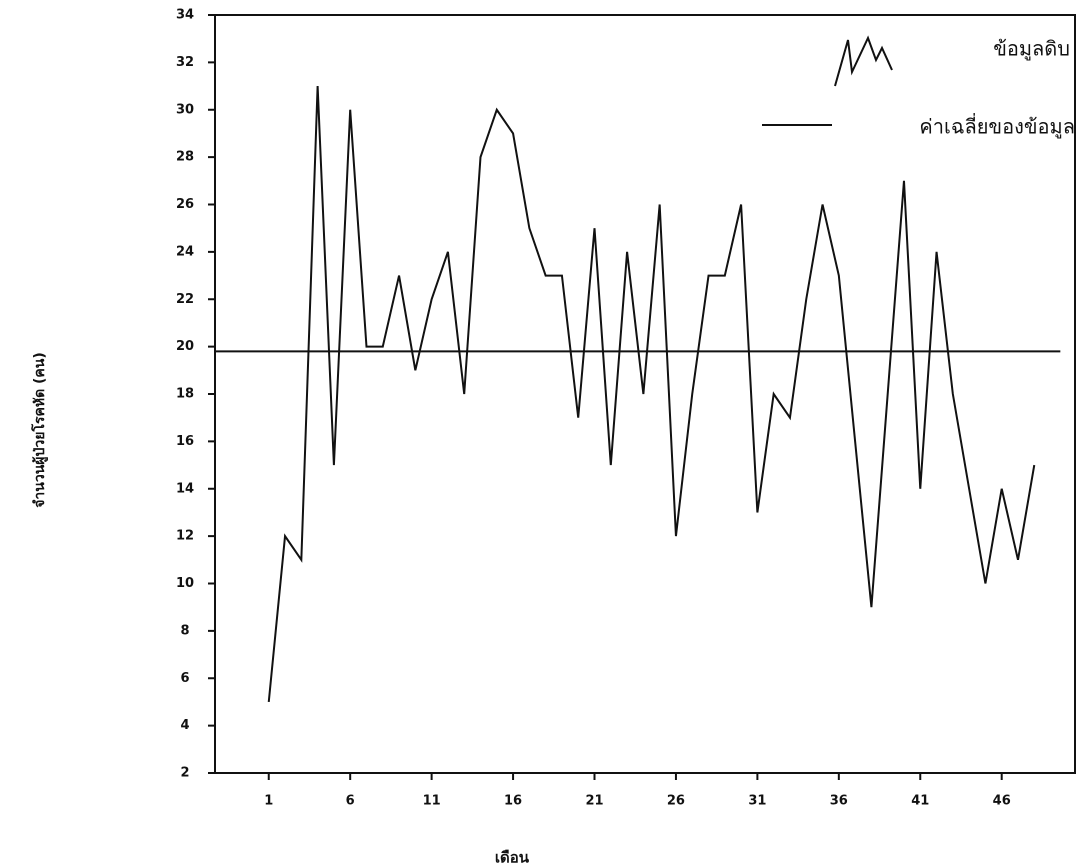 This screenshot has height=868, width=1082. I want to click on legend-label: ค่าเฉลี่ยของข้อมูล, so click(997, 126).